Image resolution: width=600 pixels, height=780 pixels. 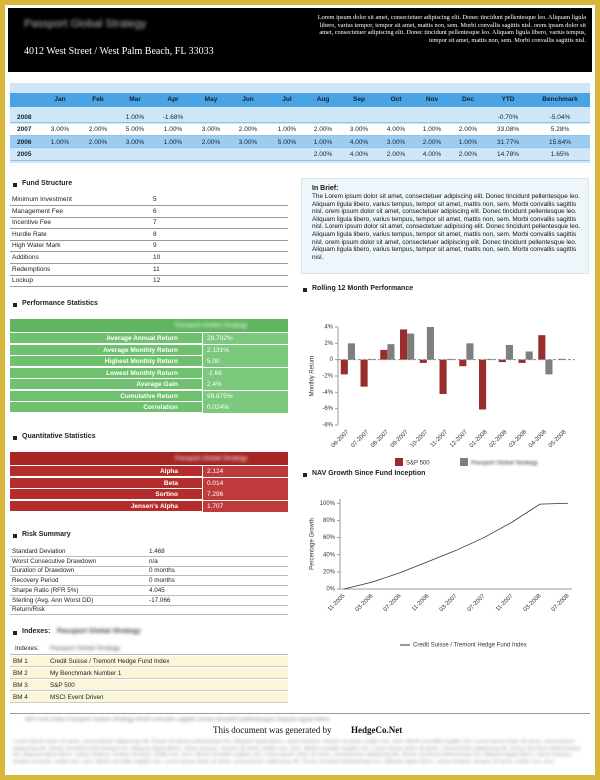 What do you see at coordinates (300, 100) in the screenshot?
I see `table-header-row` at bounding box center [300, 100].